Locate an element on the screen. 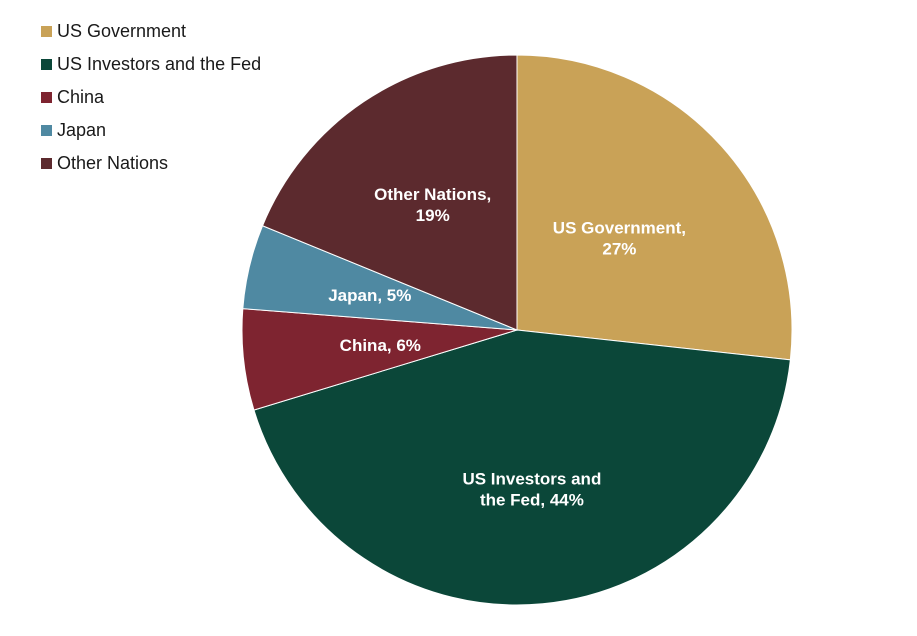 This screenshot has height=636, width=917. legend-swatch-japan is located at coordinates (46, 130).